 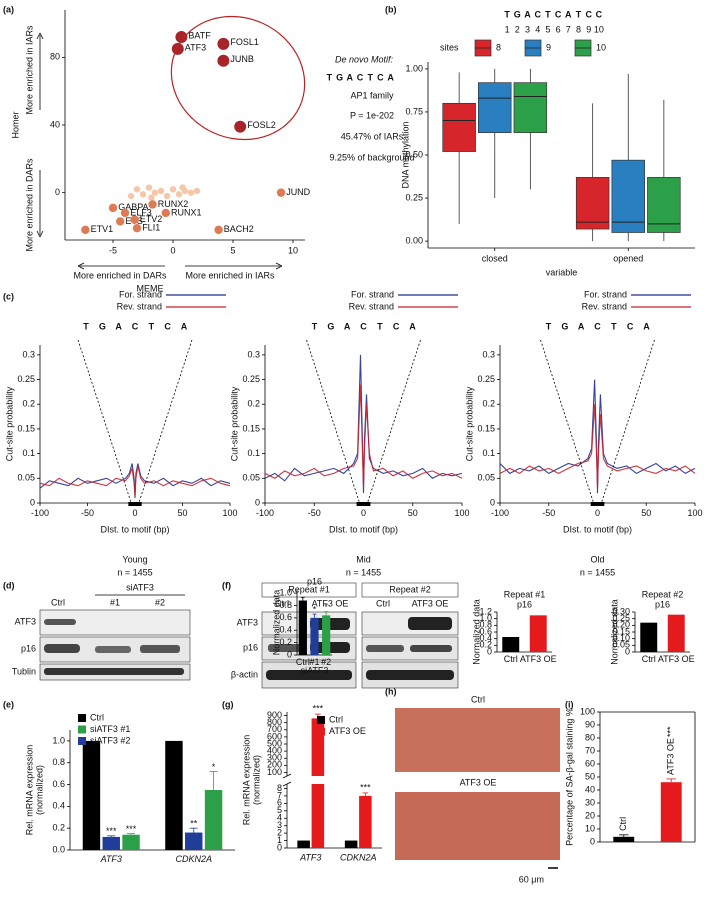 I want to click on y-axis-label: Cut-site probability, so click(x=9, y=423).